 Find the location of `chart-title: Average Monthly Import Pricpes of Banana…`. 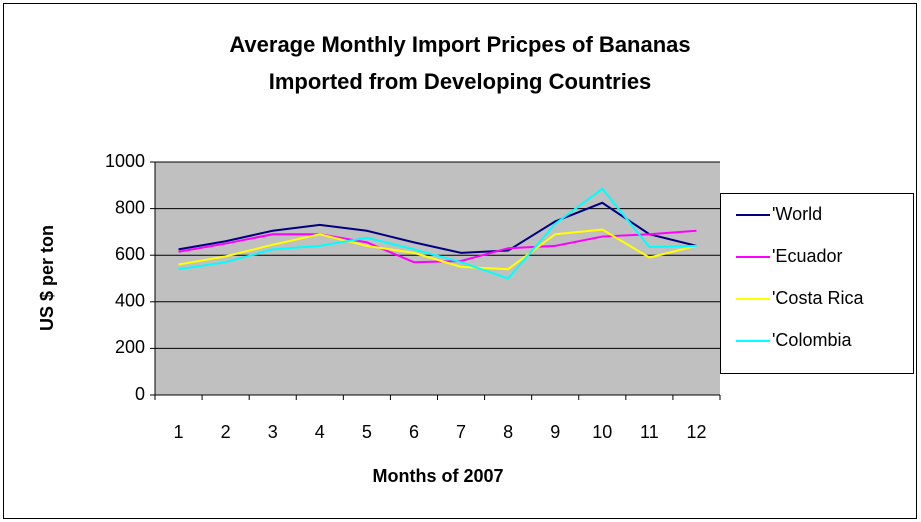

chart-title: Average Monthly Import Pricpes of Banana… is located at coordinates (459, 44).